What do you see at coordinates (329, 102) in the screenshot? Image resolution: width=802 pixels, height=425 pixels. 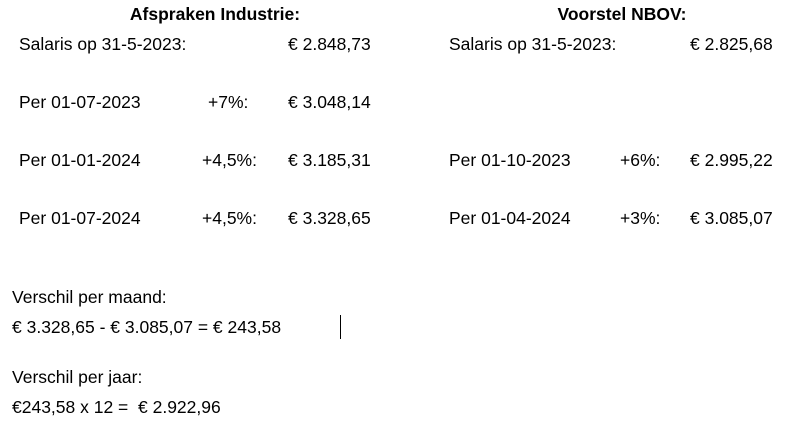 I see `row-amount: € 3.048,14` at bounding box center [329, 102].